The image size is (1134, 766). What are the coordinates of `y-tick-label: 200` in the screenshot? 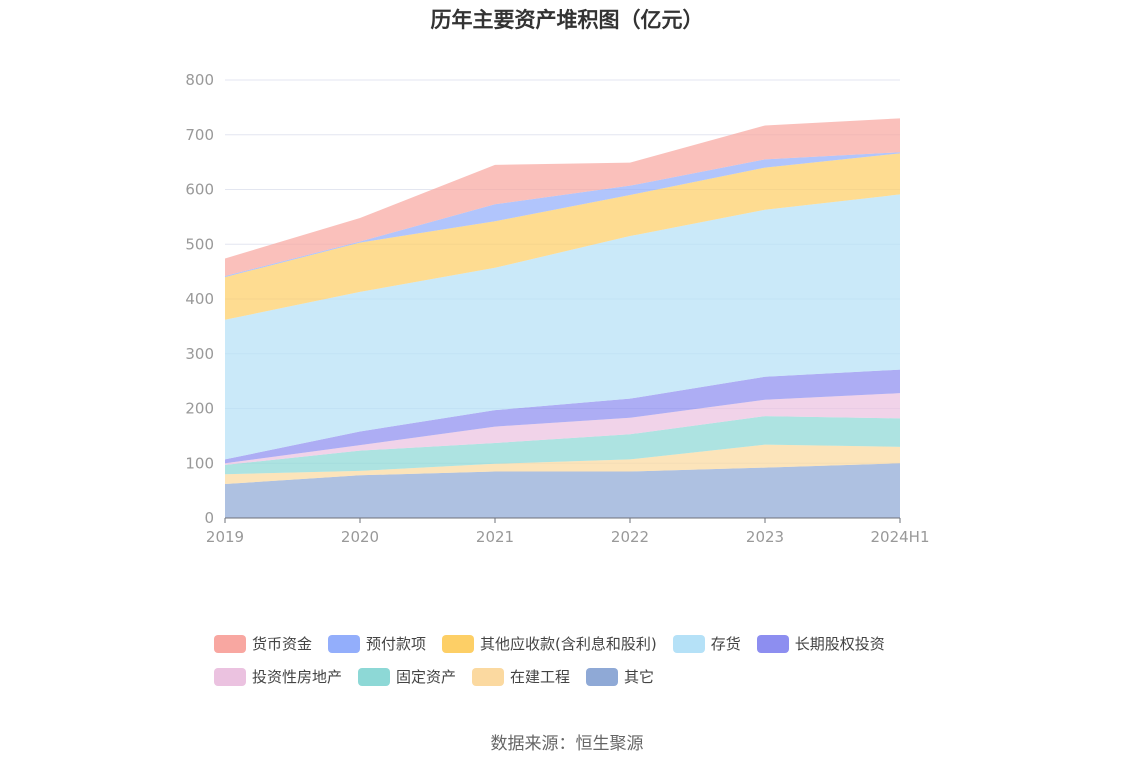 It's located at (199, 409).